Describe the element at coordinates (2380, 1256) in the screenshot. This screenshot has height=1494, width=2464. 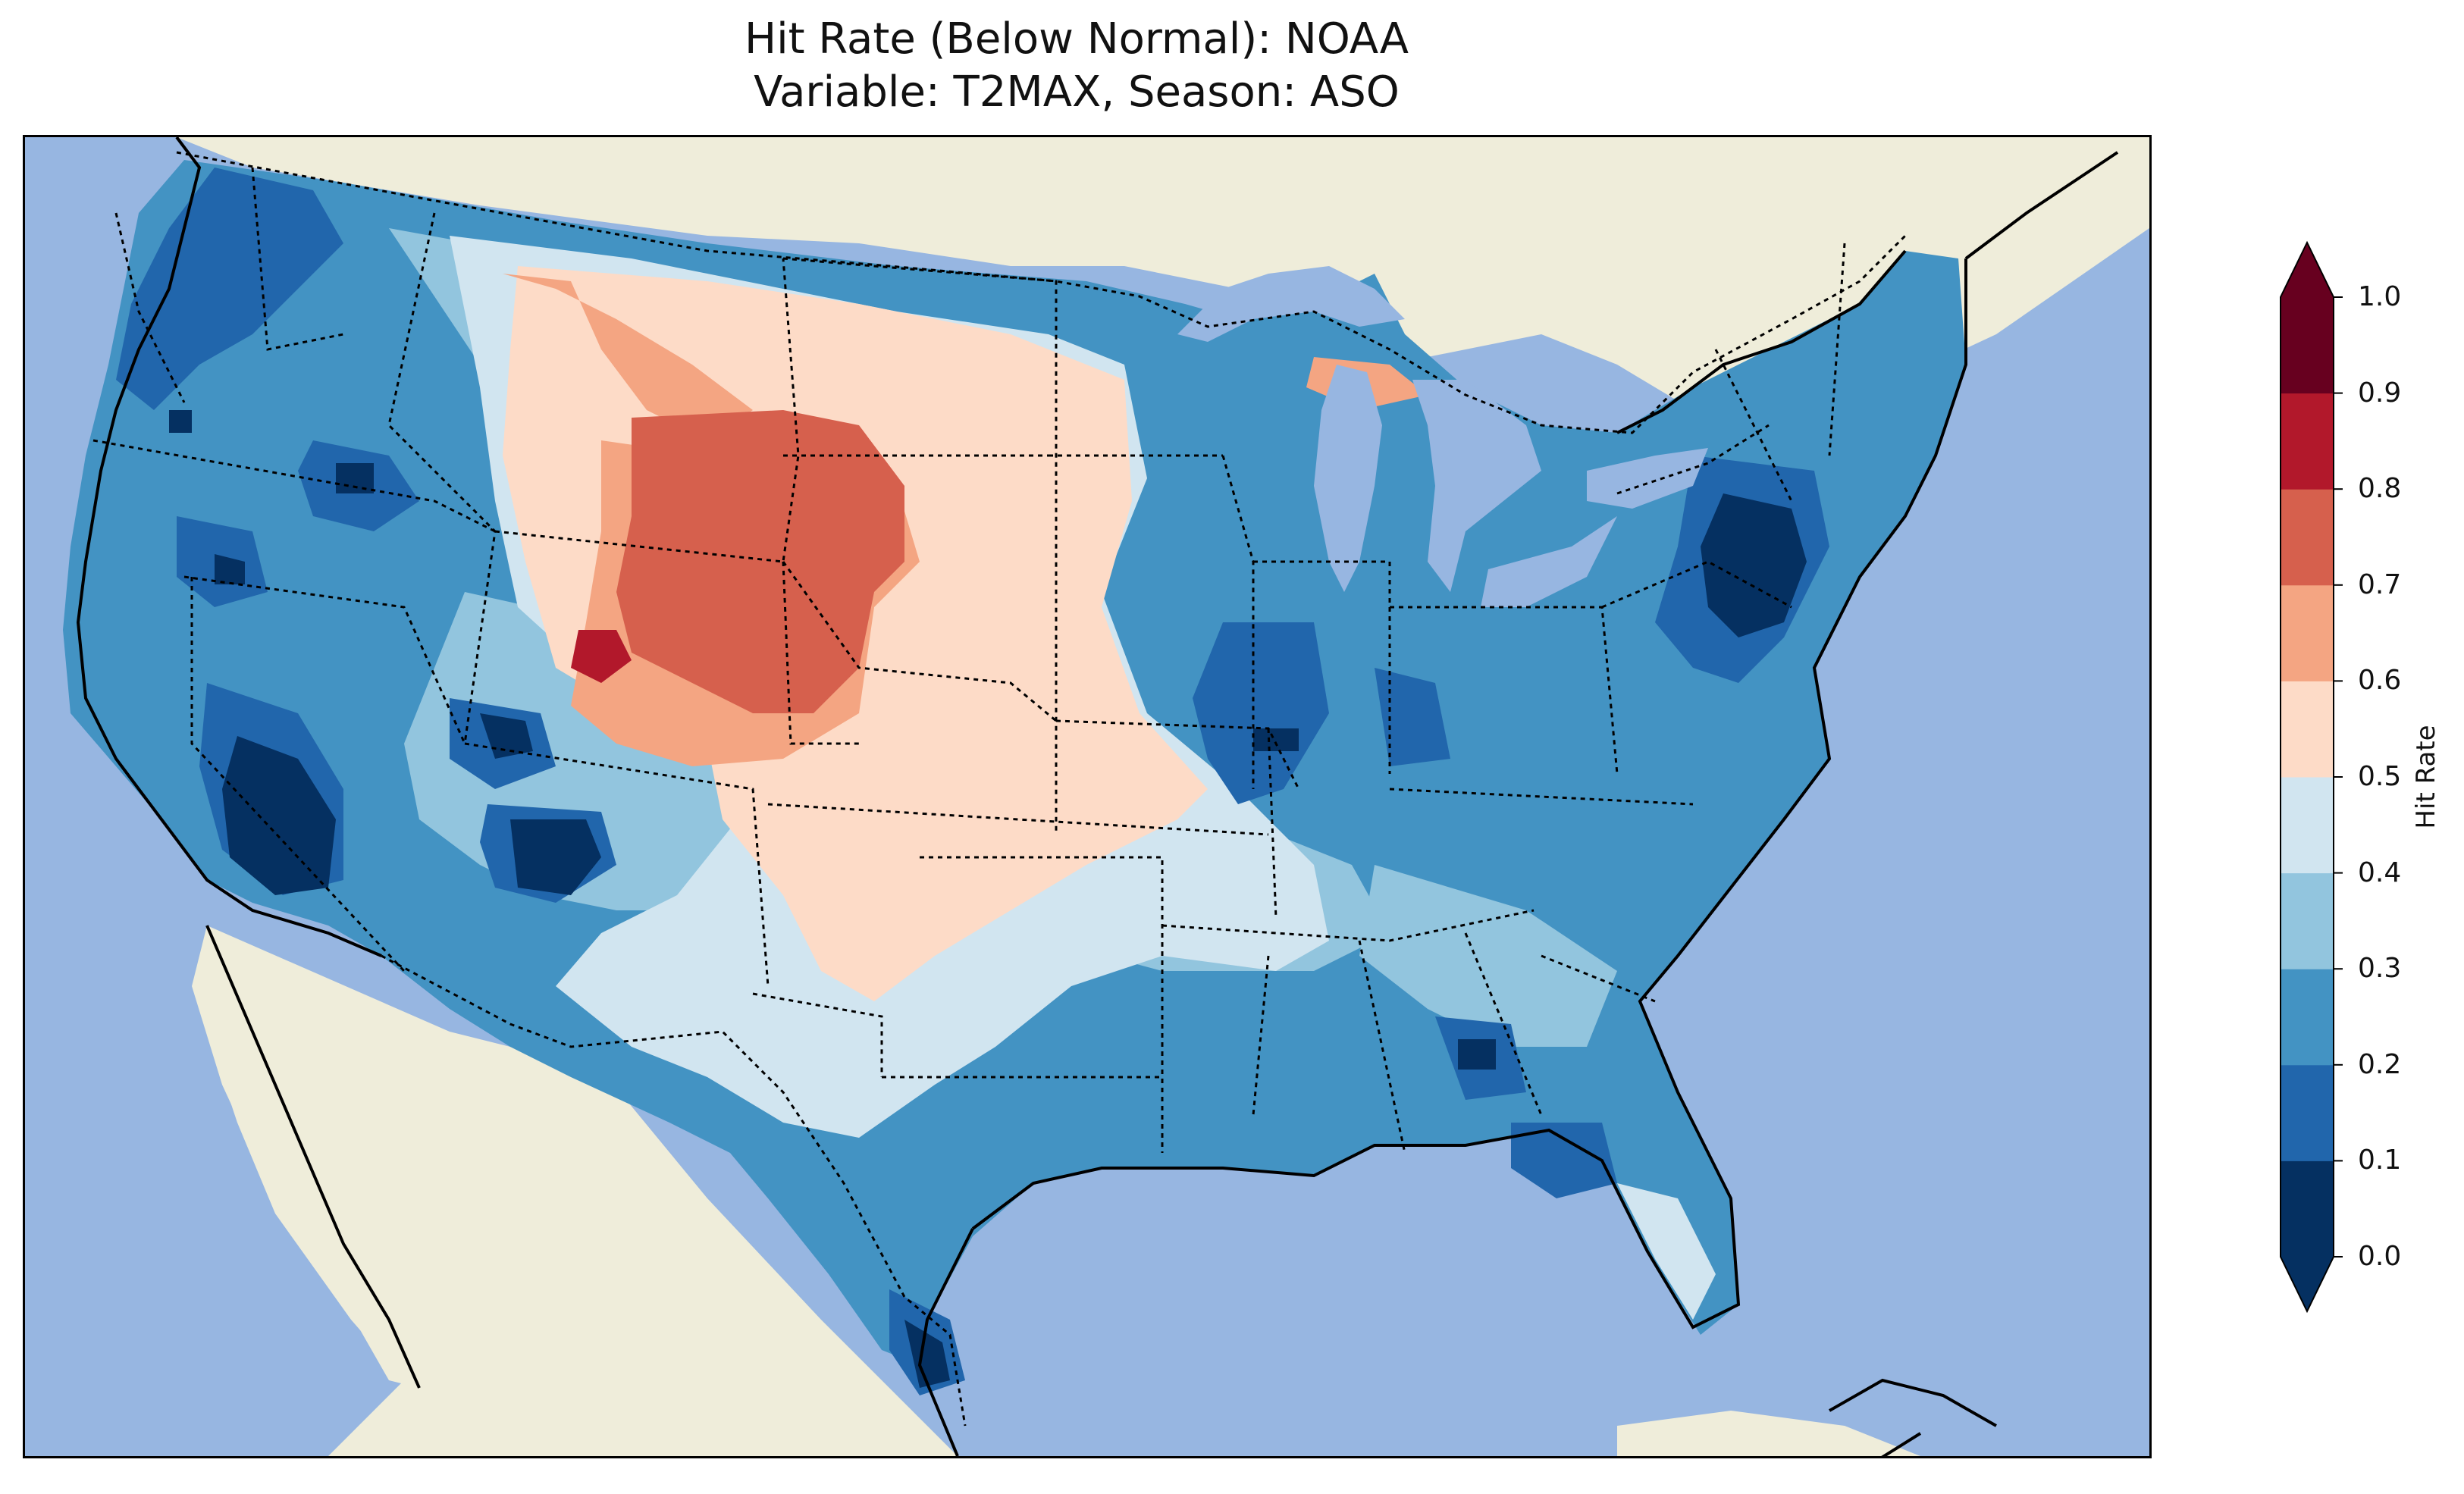
I see `colorbar-tick-label: 0.0` at that location.